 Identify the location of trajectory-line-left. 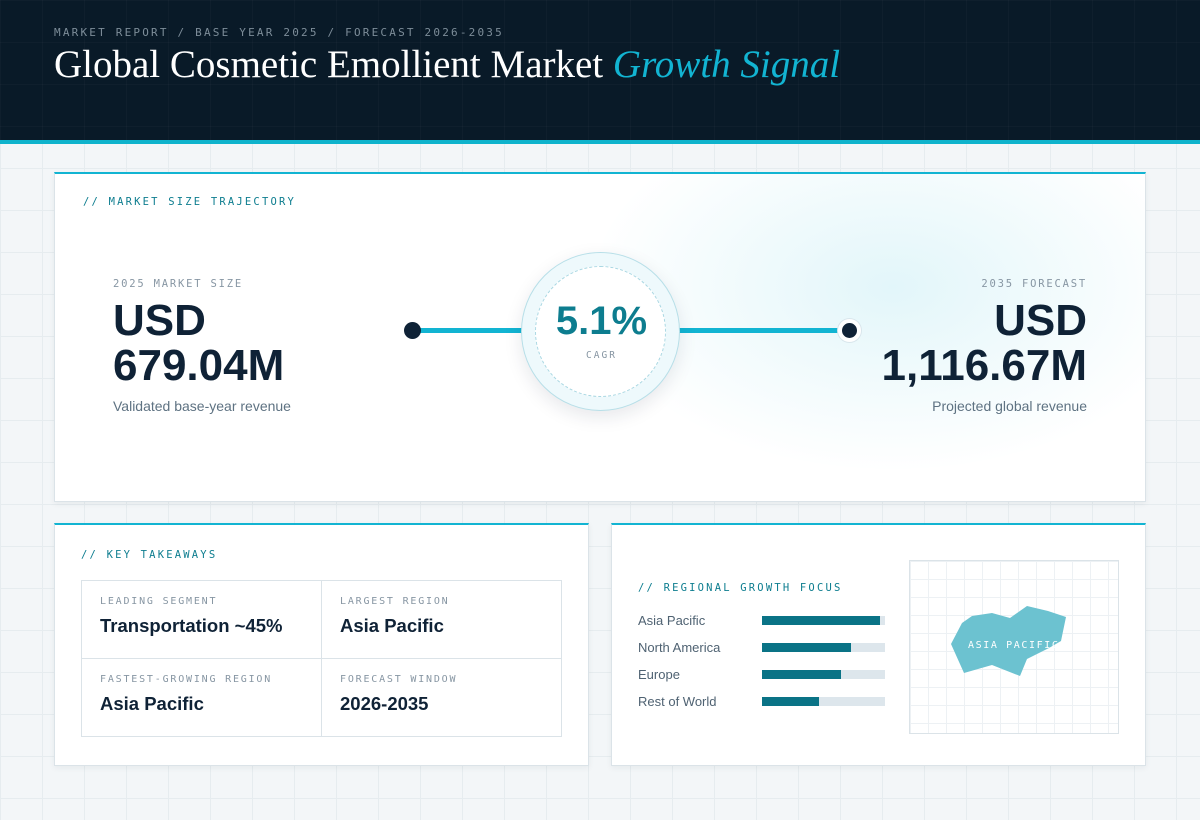
(470, 330).